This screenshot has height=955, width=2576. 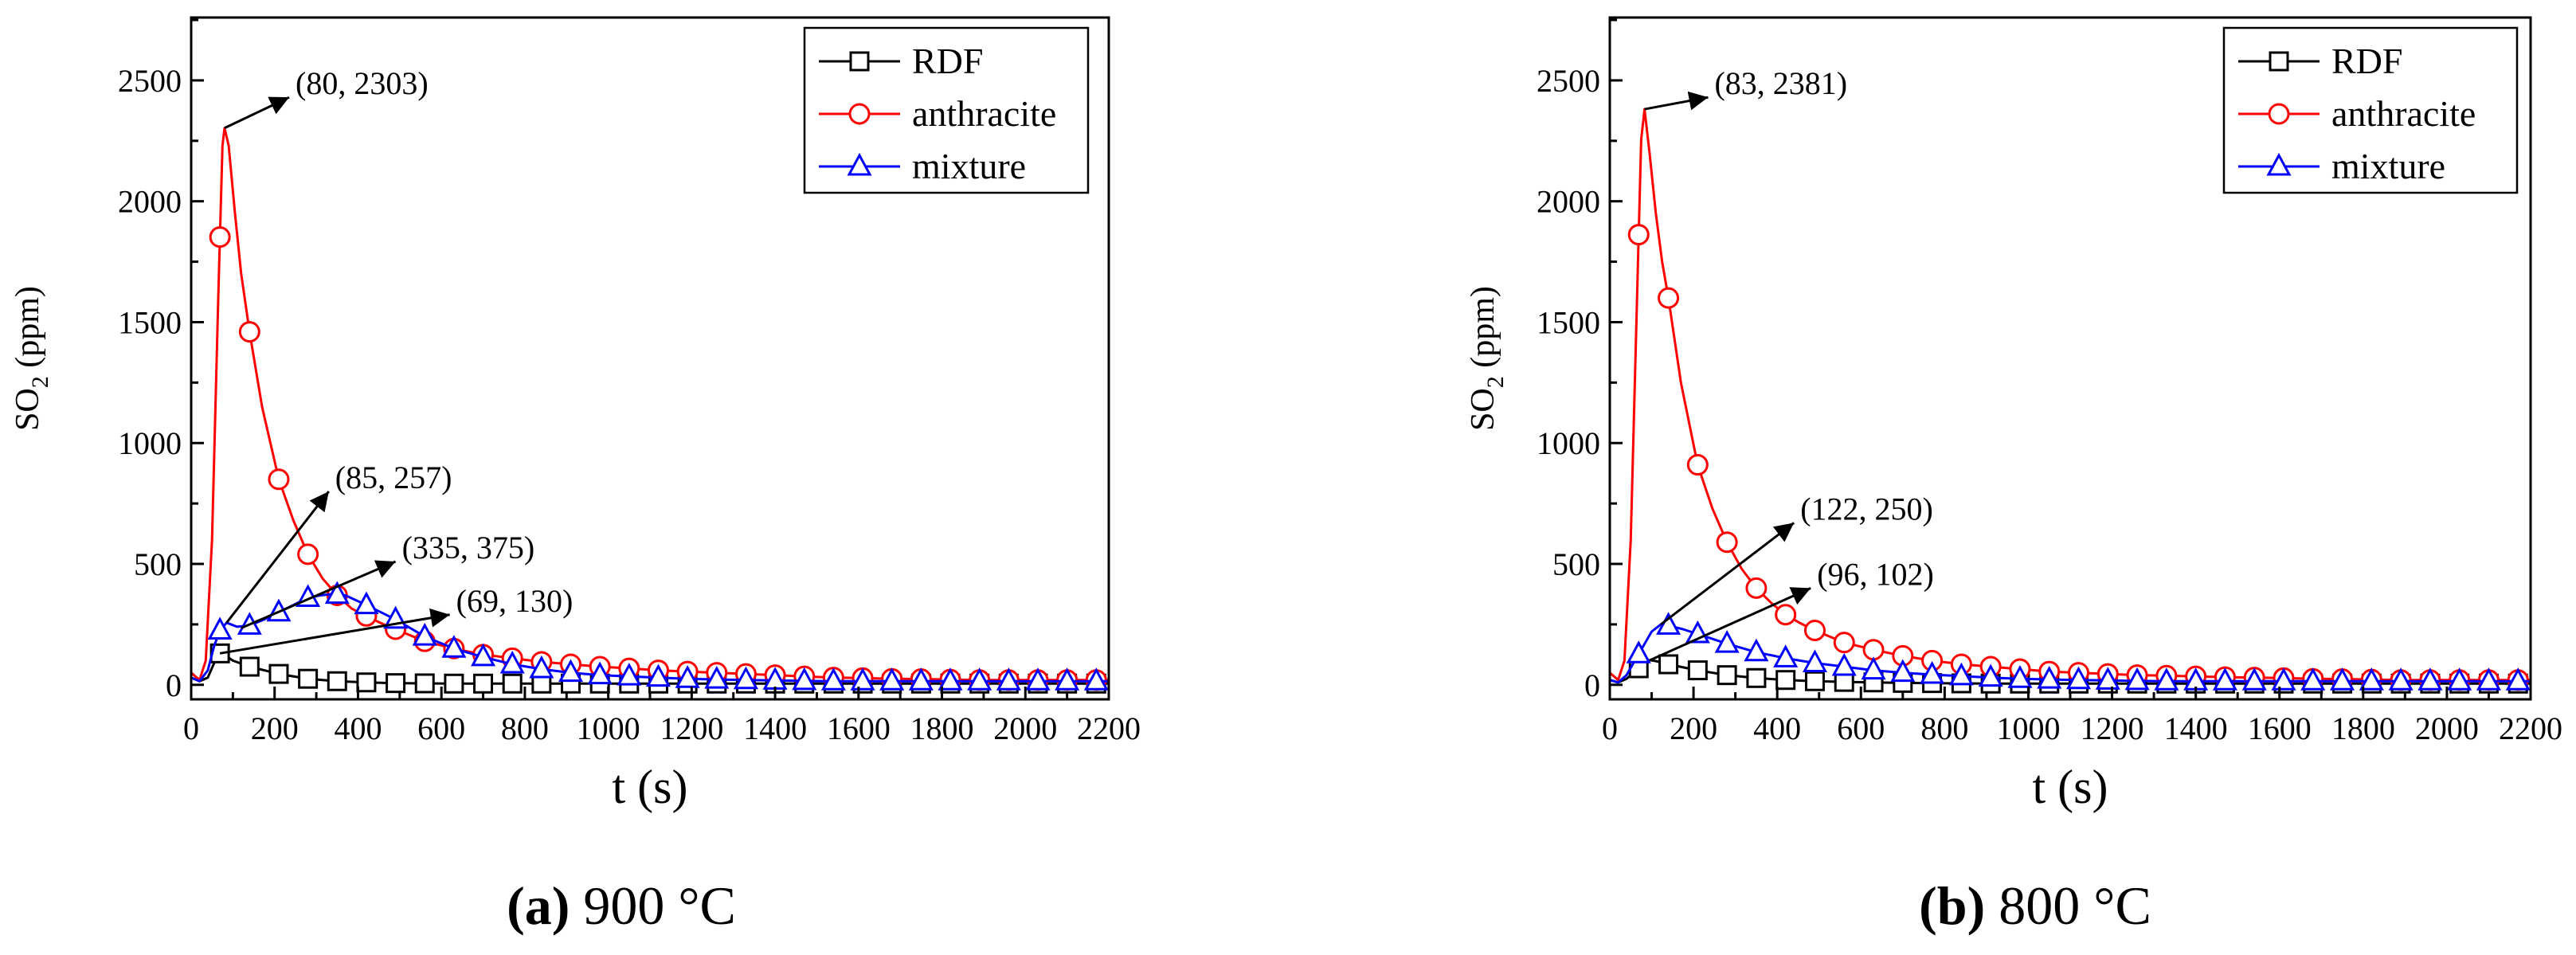 What do you see at coordinates (275, 728) in the screenshot?
I see `x-tick-label: 200` at bounding box center [275, 728].